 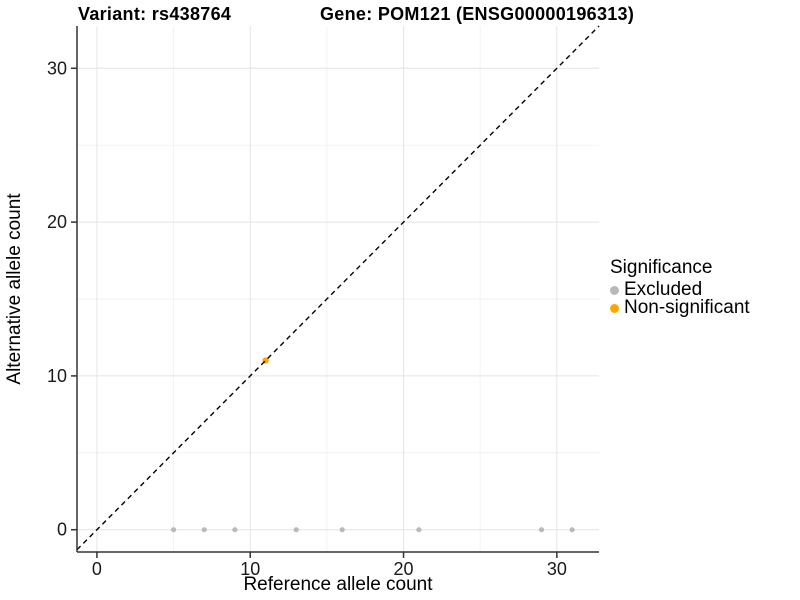 I want to click on data-points, so click(x=372, y=445).